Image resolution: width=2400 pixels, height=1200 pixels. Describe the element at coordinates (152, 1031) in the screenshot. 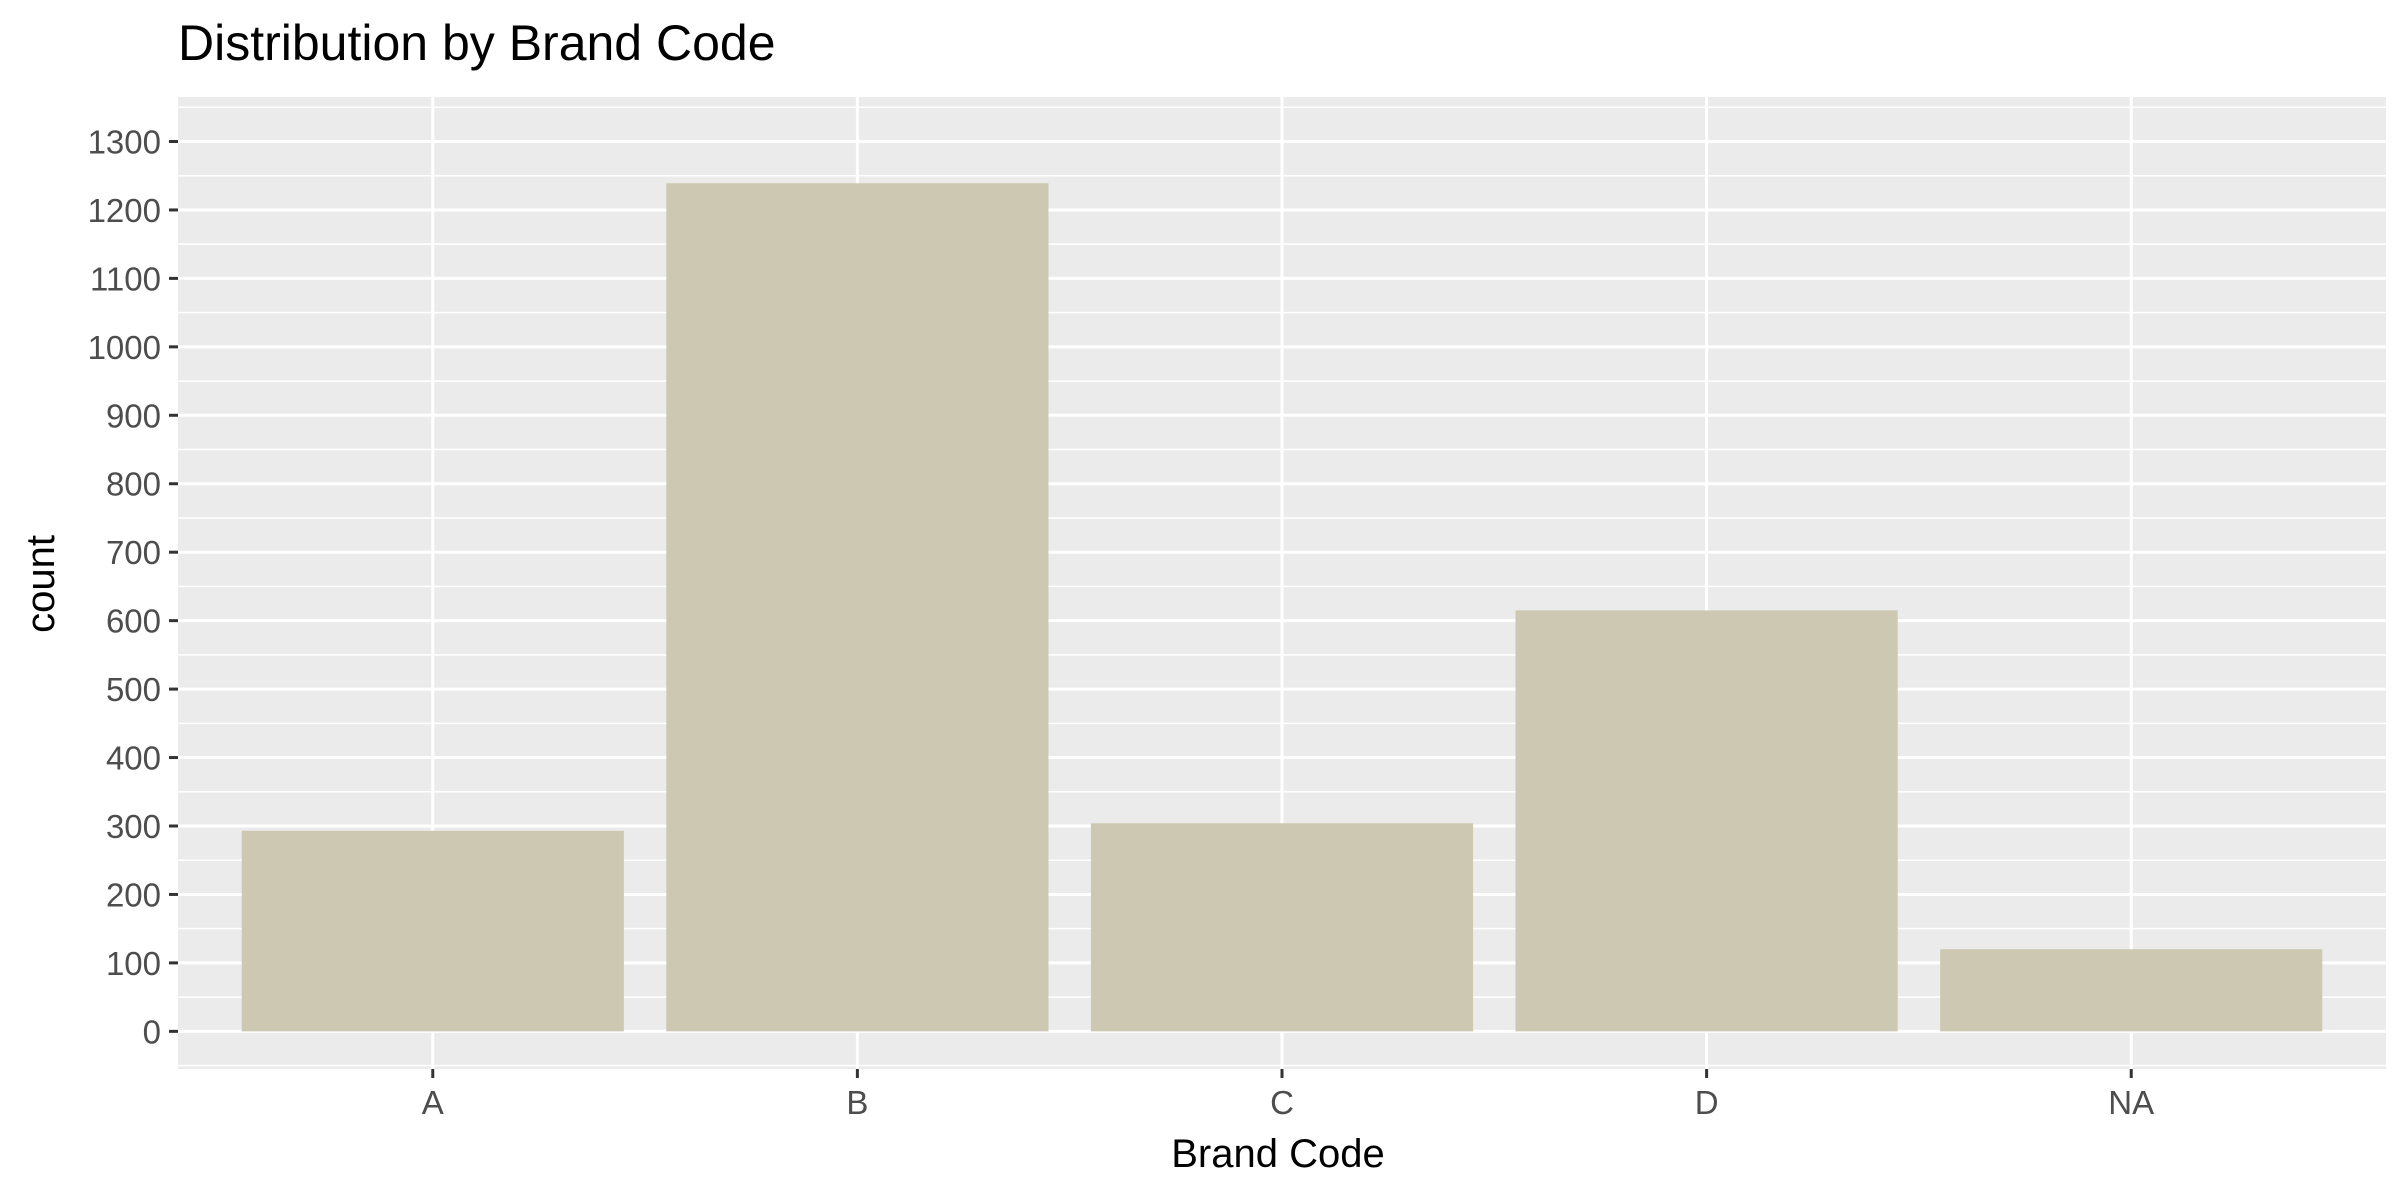

I see `y-tick-label: 0` at that location.